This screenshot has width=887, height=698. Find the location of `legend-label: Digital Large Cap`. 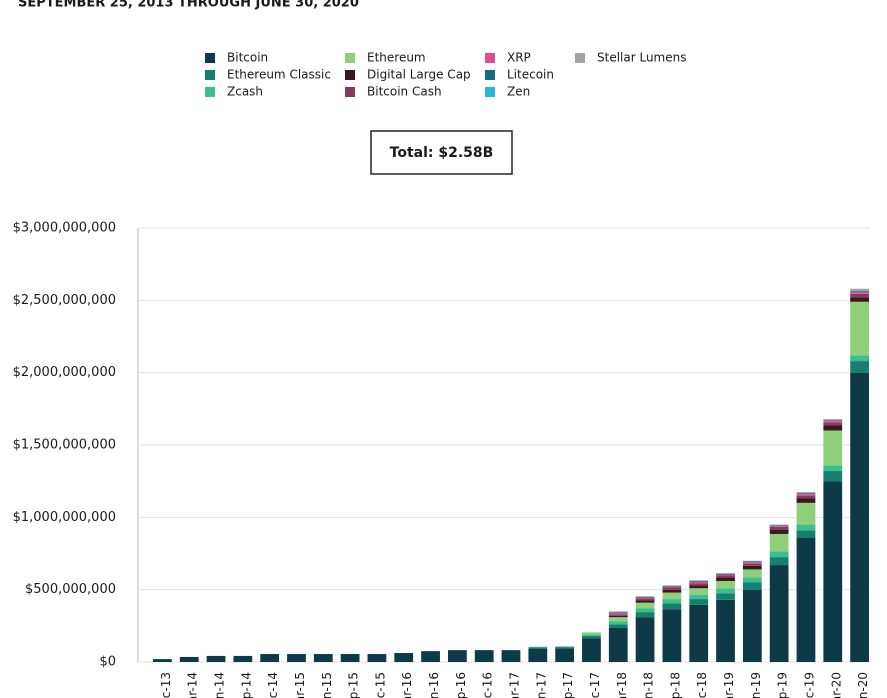

legend-label: Digital Large Cap is located at coordinates (419, 75).